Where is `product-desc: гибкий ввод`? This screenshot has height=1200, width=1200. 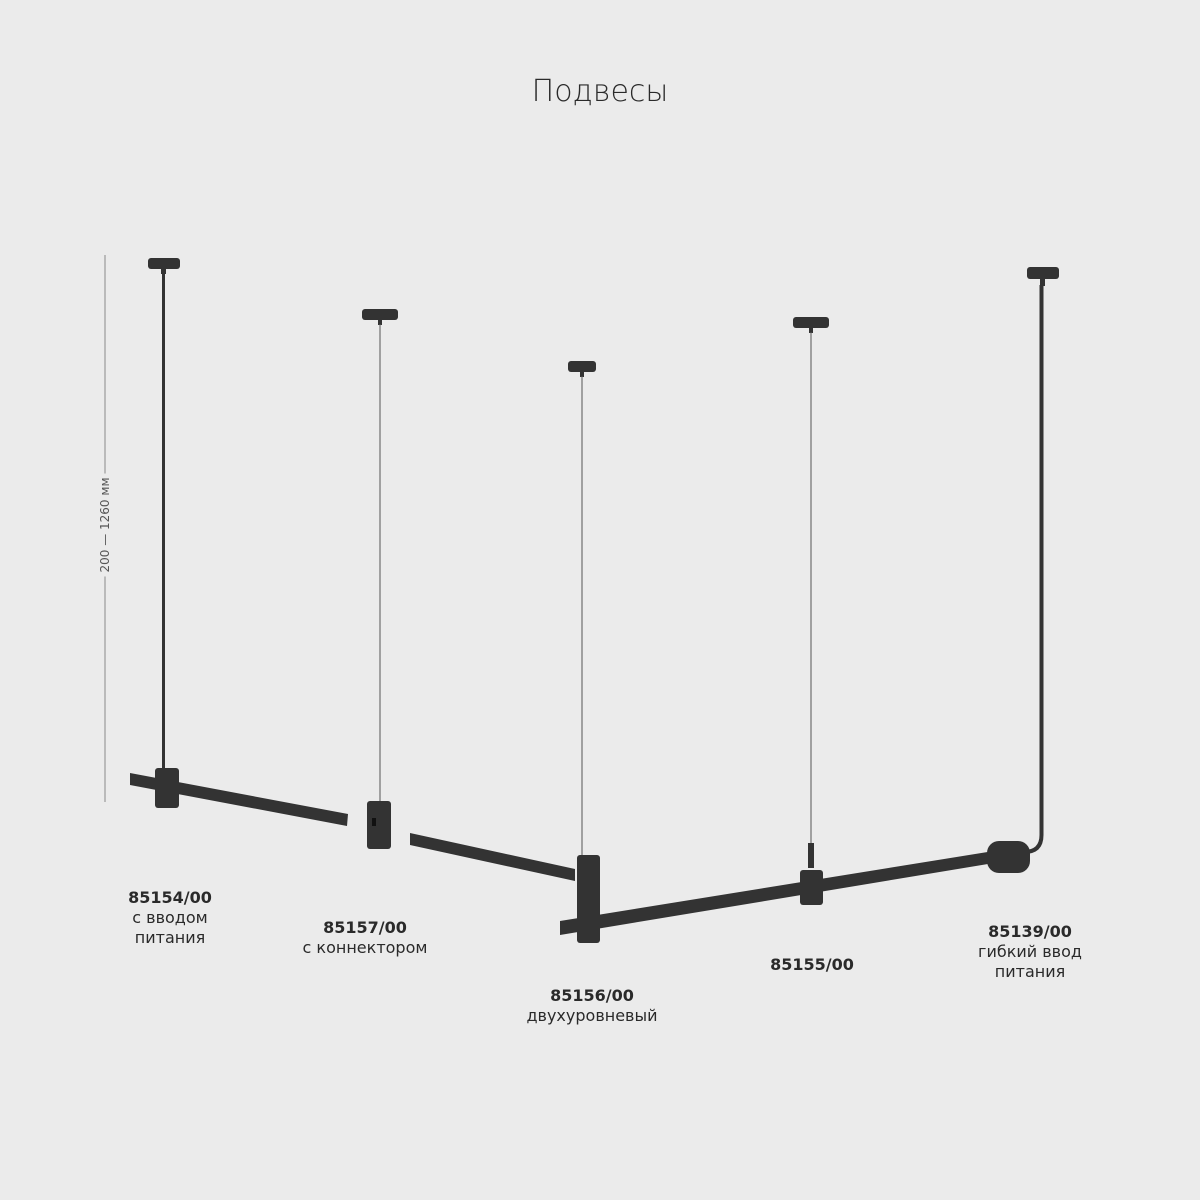
product-desc: гибкий ввод is located at coordinates (1030, 951).